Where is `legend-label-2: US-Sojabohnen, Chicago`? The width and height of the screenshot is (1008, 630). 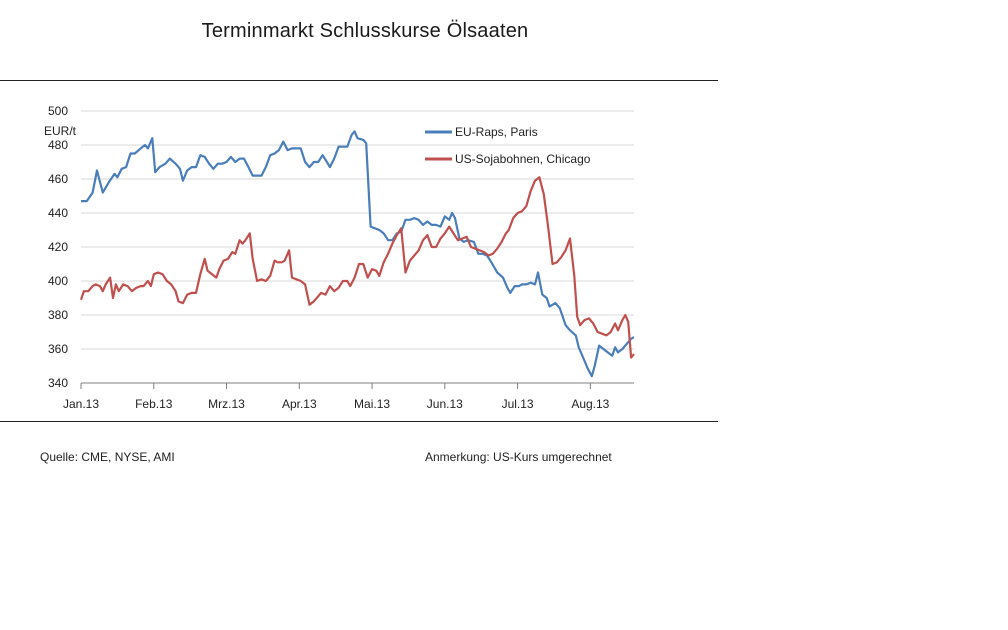
legend-label-2: US-Sojabohnen, Chicago is located at coordinates (523, 159).